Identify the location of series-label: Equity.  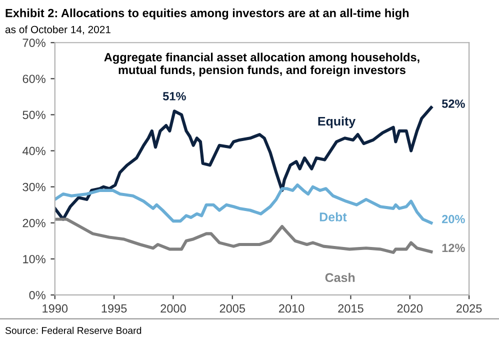
(337, 122).